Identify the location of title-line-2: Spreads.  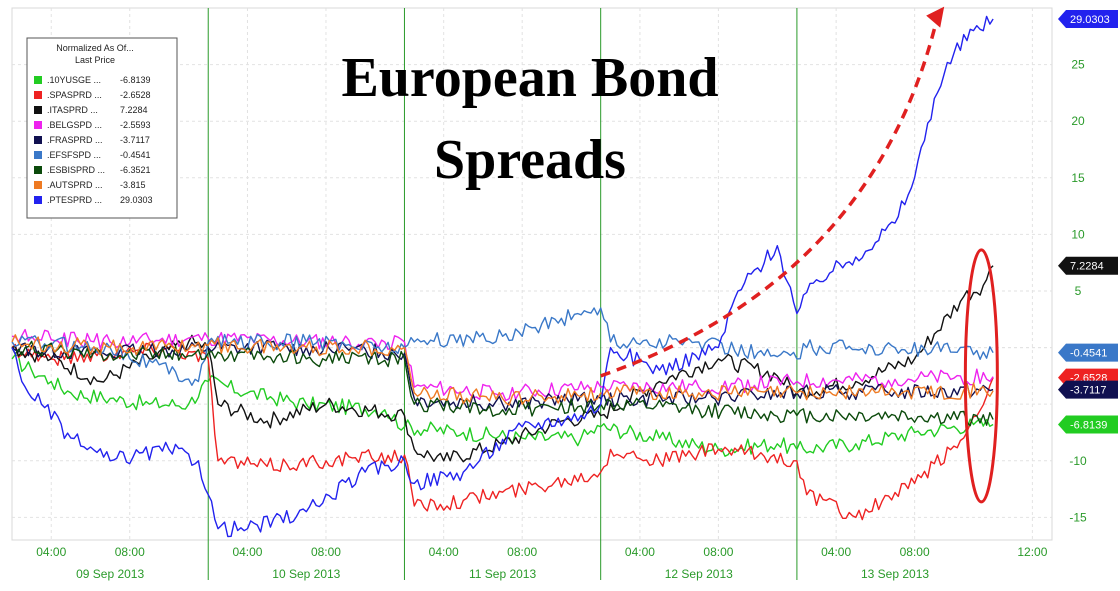
(530, 160).